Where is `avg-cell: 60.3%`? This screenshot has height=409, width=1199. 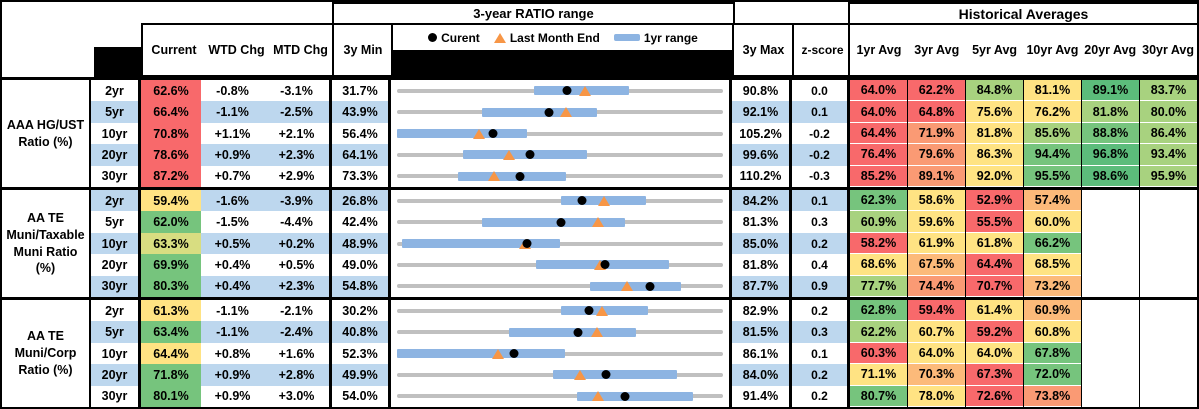
avg-cell: 60.3% is located at coordinates (878, 353).